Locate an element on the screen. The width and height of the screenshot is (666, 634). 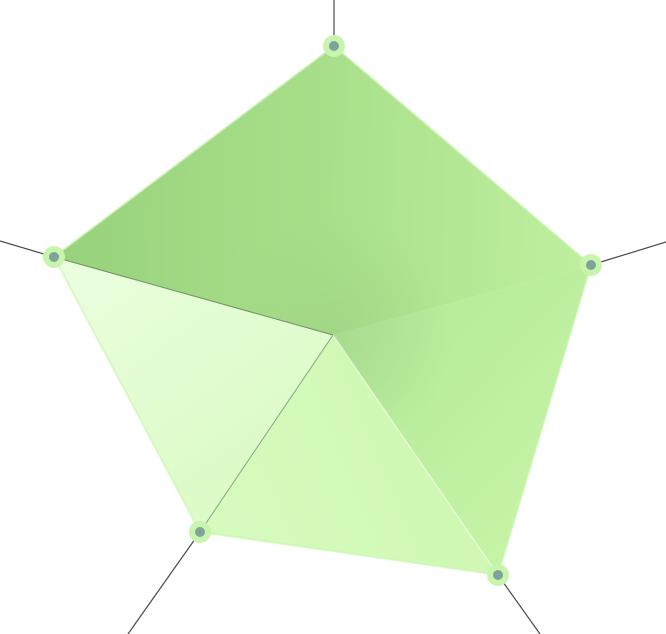
inner-line-bottom-left is located at coordinates (266, 433).